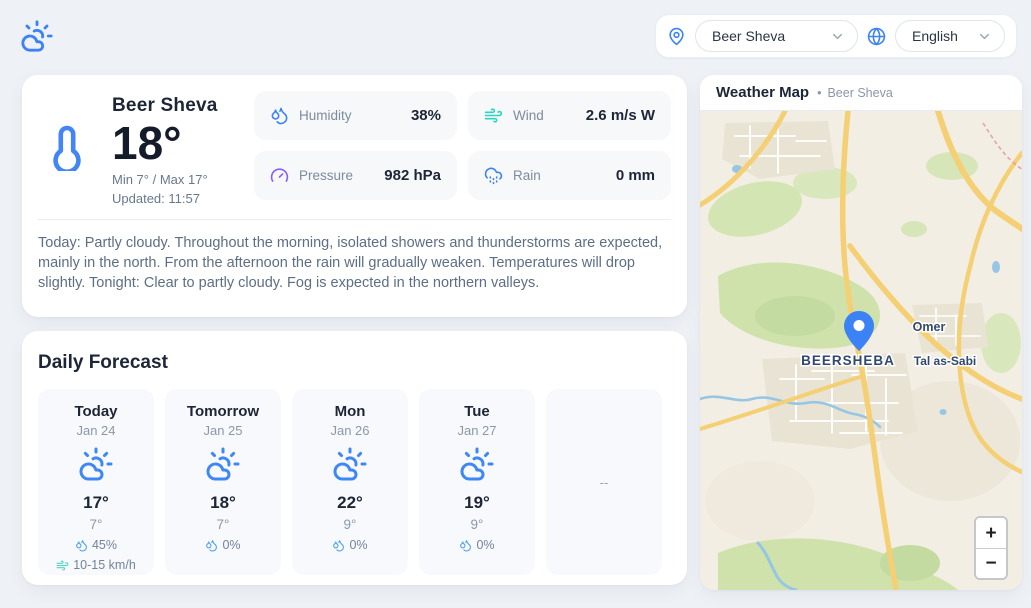 The width and height of the screenshot is (1031, 608). What do you see at coordinates (96, 565) in the screenshot?
I see `day-wind: 10-15 km/h` at bounding box center [96, 565].